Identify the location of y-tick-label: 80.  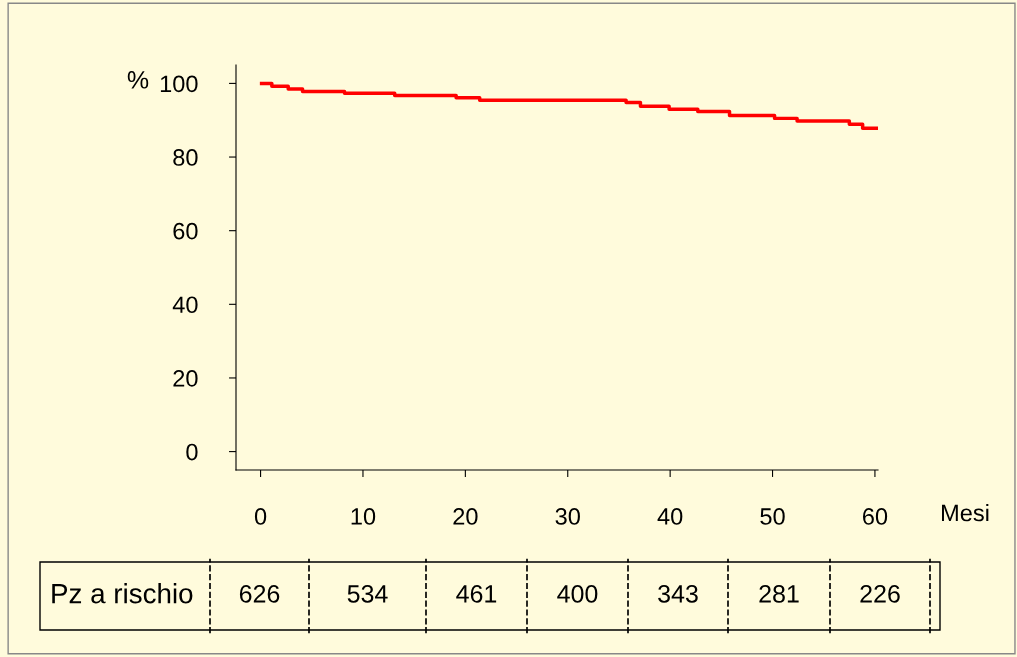
(185, 157).